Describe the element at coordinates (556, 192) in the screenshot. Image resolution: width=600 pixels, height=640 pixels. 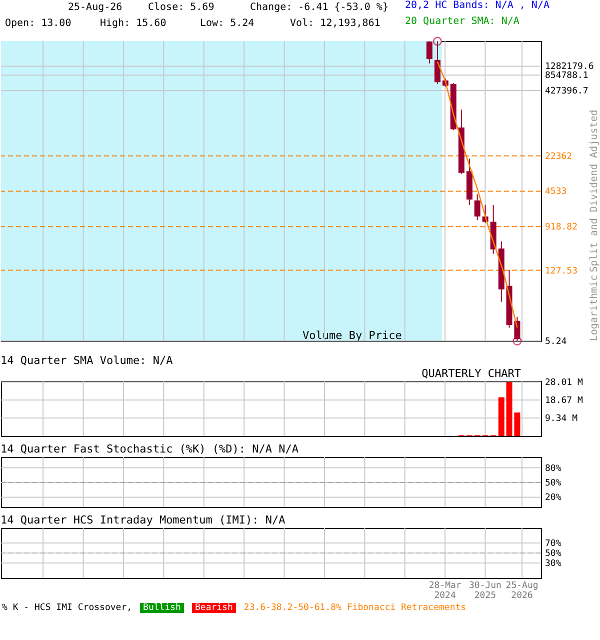
I see `ref-line-label: 4533` at that location.